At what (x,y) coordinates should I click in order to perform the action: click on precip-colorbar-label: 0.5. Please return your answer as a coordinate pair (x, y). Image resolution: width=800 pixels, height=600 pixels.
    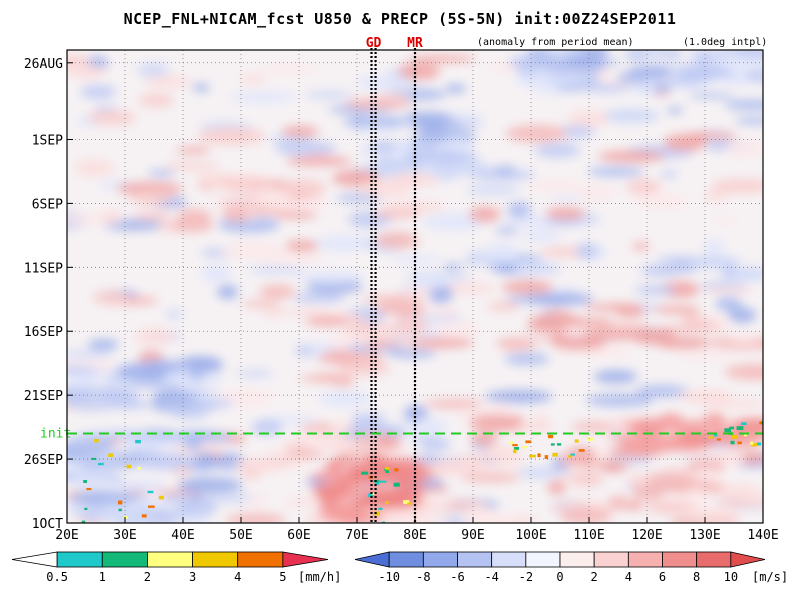
    Looking at the image, I should click on (57, 577).